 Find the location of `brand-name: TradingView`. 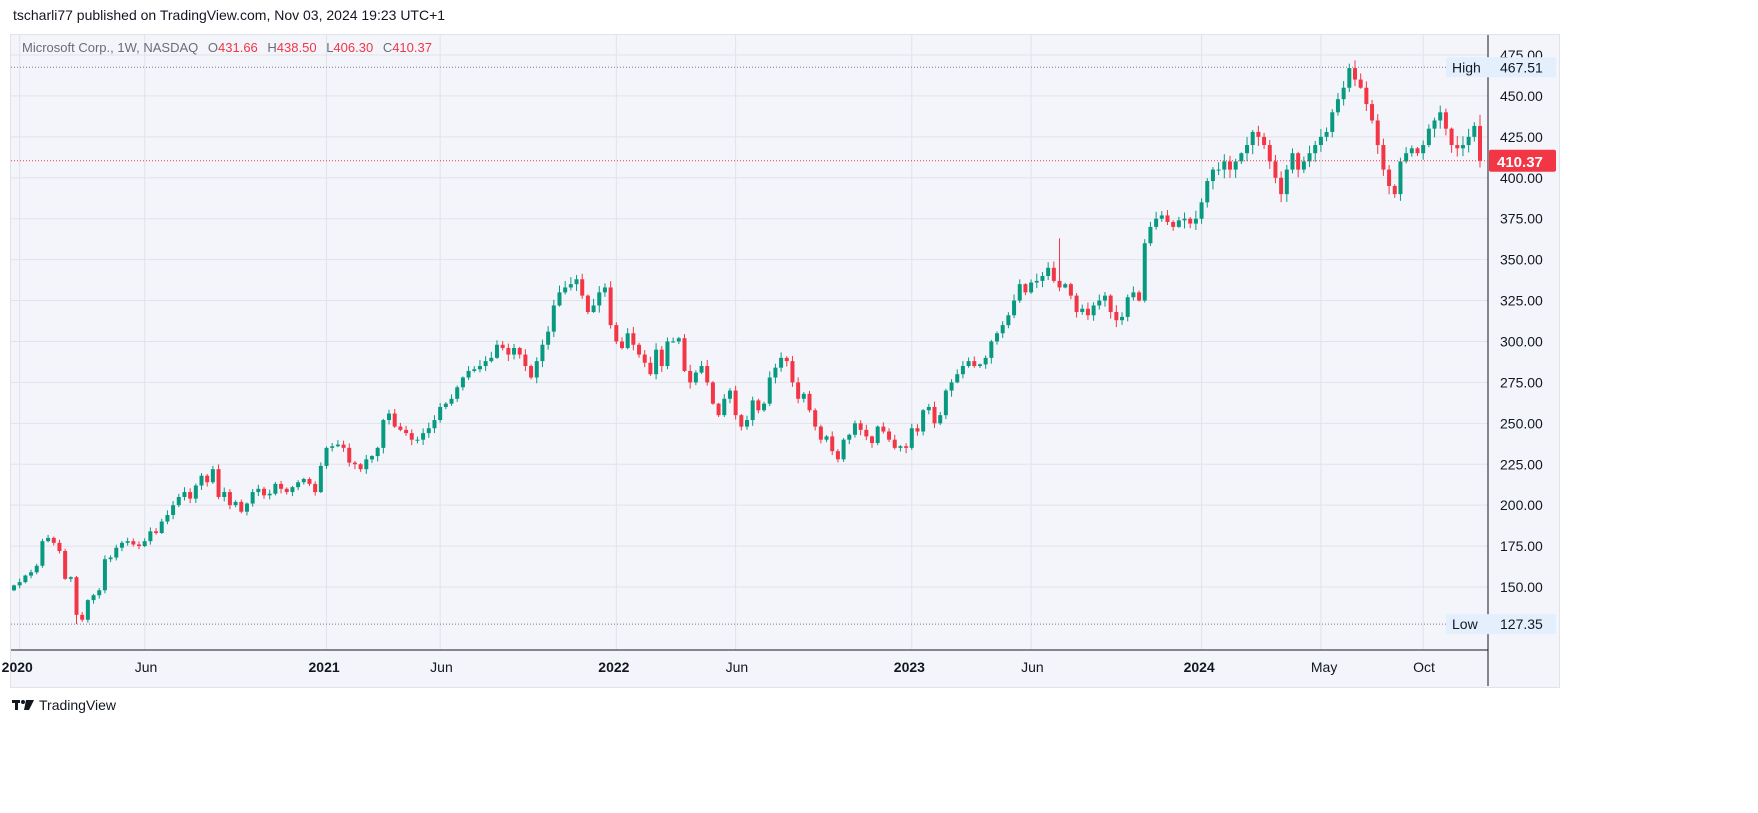

brand-name: TradingView is located at coordinates (78, 705).